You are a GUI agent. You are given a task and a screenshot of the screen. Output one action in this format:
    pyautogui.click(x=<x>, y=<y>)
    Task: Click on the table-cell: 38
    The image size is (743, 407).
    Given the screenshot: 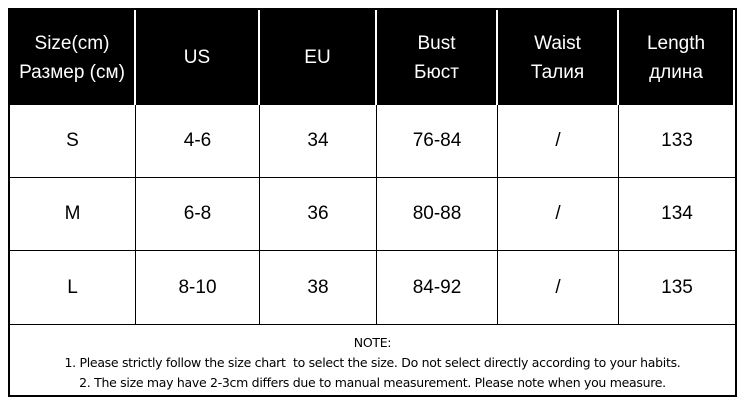 What is the action you would take?
    pyautogui.click(x=318, y=287)
    